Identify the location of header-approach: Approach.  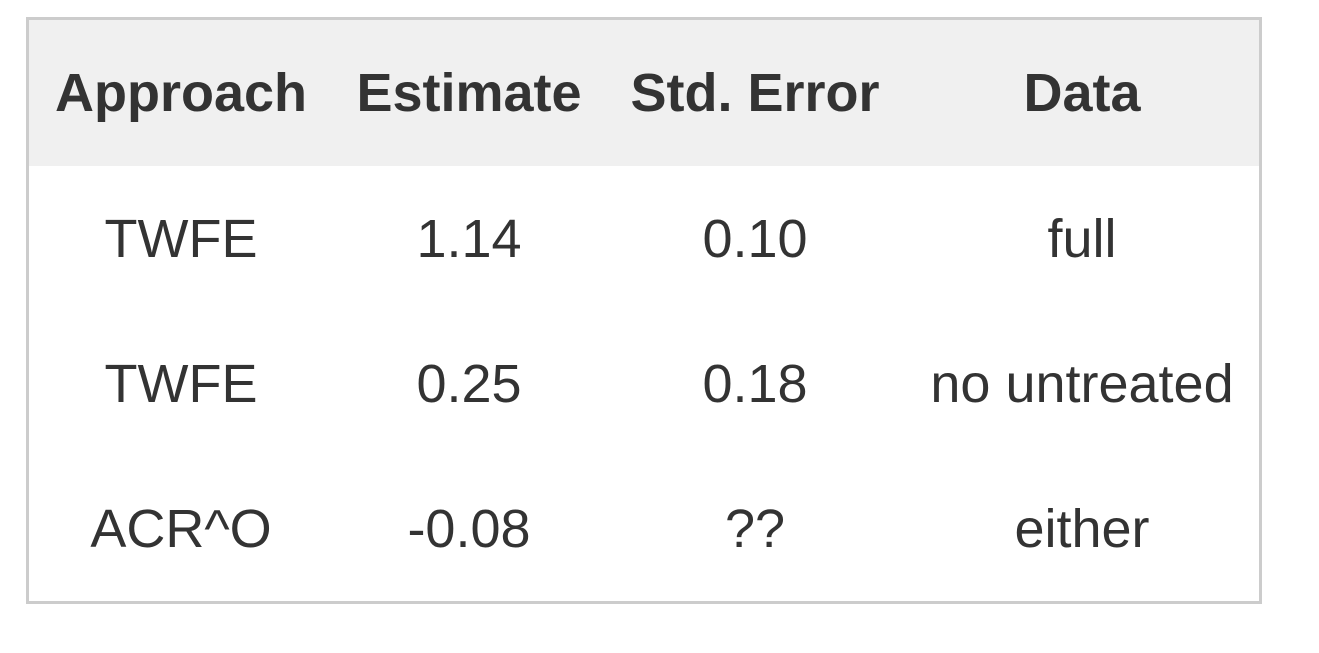
(181, 93).